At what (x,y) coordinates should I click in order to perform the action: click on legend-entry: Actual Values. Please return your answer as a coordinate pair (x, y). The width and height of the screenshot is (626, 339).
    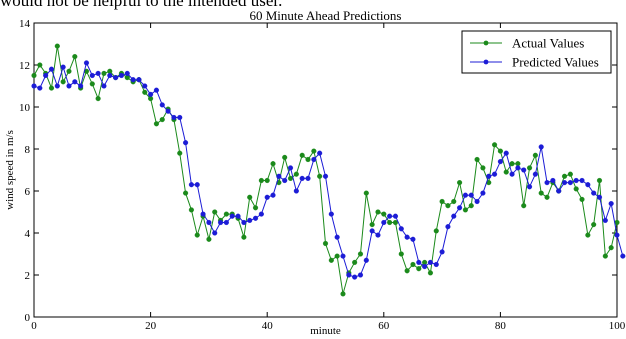
    Looking at the image, I should click on (527, 43).